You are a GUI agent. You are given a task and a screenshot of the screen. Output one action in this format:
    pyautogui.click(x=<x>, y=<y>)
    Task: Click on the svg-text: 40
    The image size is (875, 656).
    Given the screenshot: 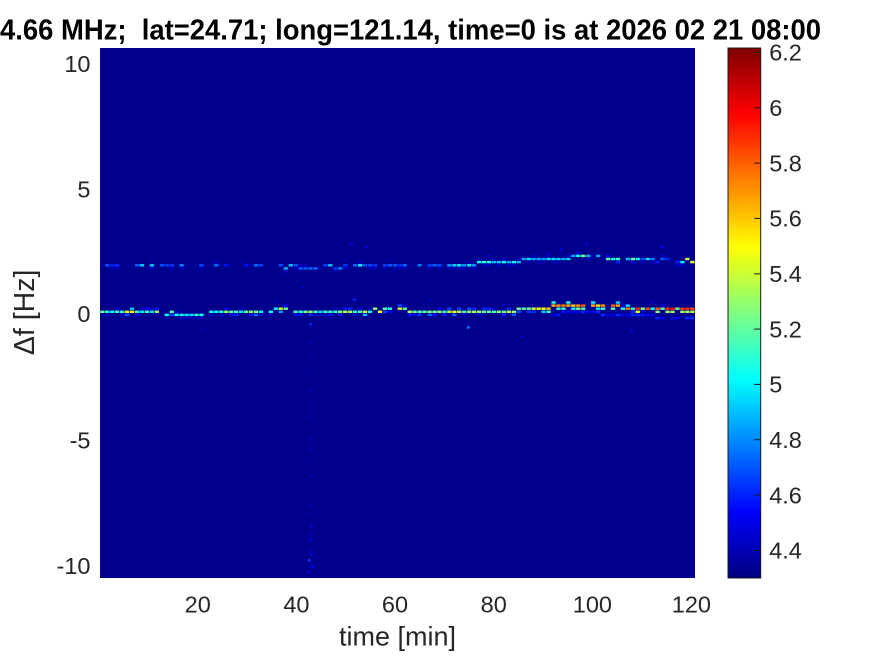 What is the action you would take?
    pyautogui.click(x=296, y=604)
    